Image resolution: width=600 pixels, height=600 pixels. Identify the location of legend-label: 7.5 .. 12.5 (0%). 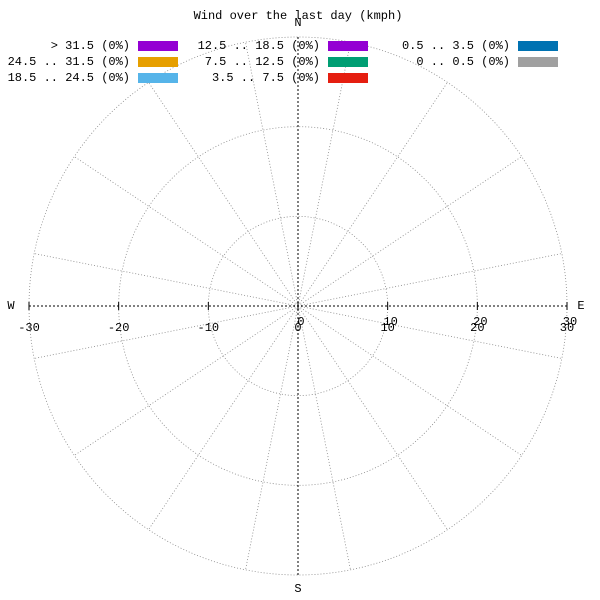
(262, 62).